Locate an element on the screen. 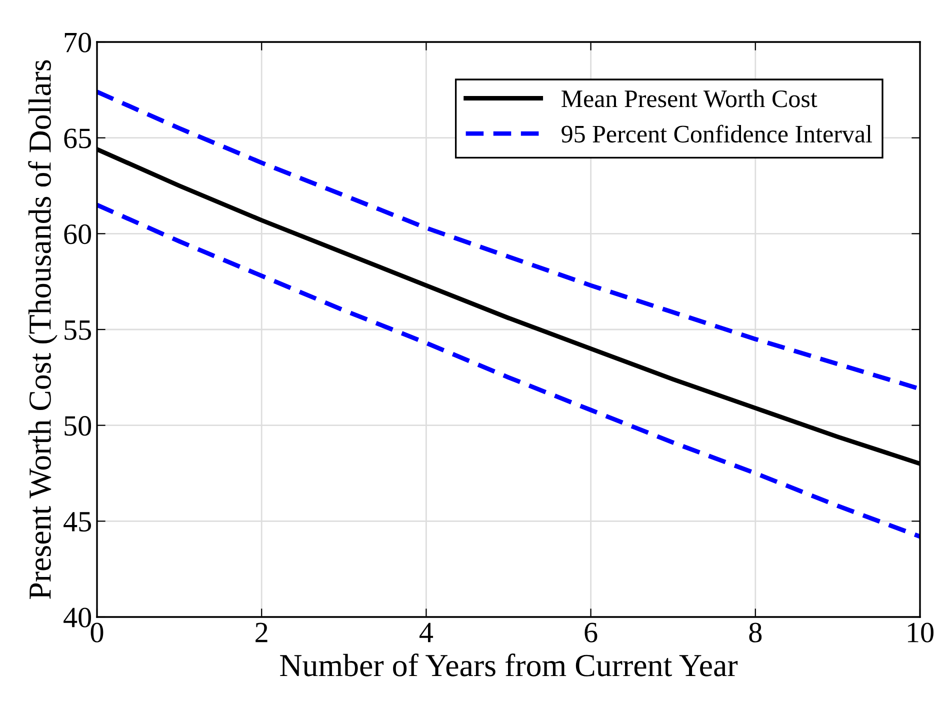 The height and width of the screenshot is (724, 943). x-tick-label: 2 is located at coordinates (262, 632).